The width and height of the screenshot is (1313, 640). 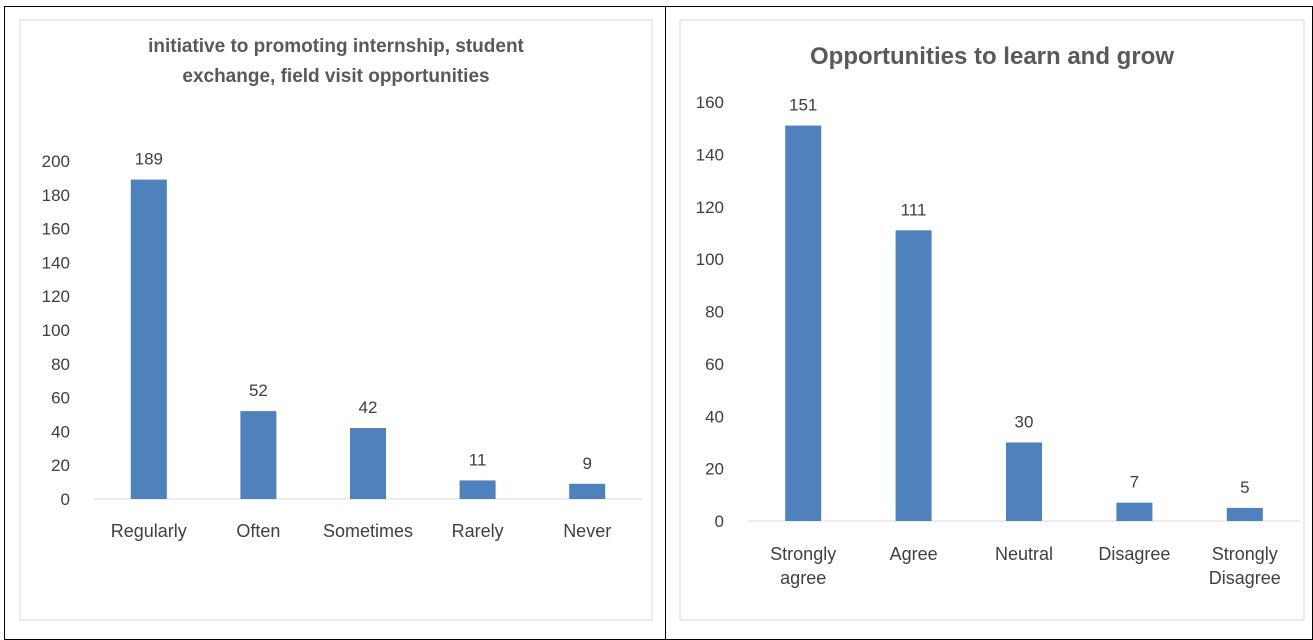 What do you see at coordinates (714, 416) in the screenshot?
I see `c2-ytick-label: 40` at bounding box center [714, 416].